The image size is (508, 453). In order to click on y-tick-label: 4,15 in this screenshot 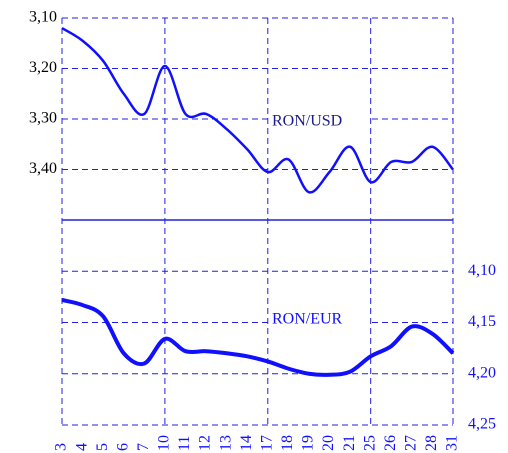, I will do `click(482, 321)`.